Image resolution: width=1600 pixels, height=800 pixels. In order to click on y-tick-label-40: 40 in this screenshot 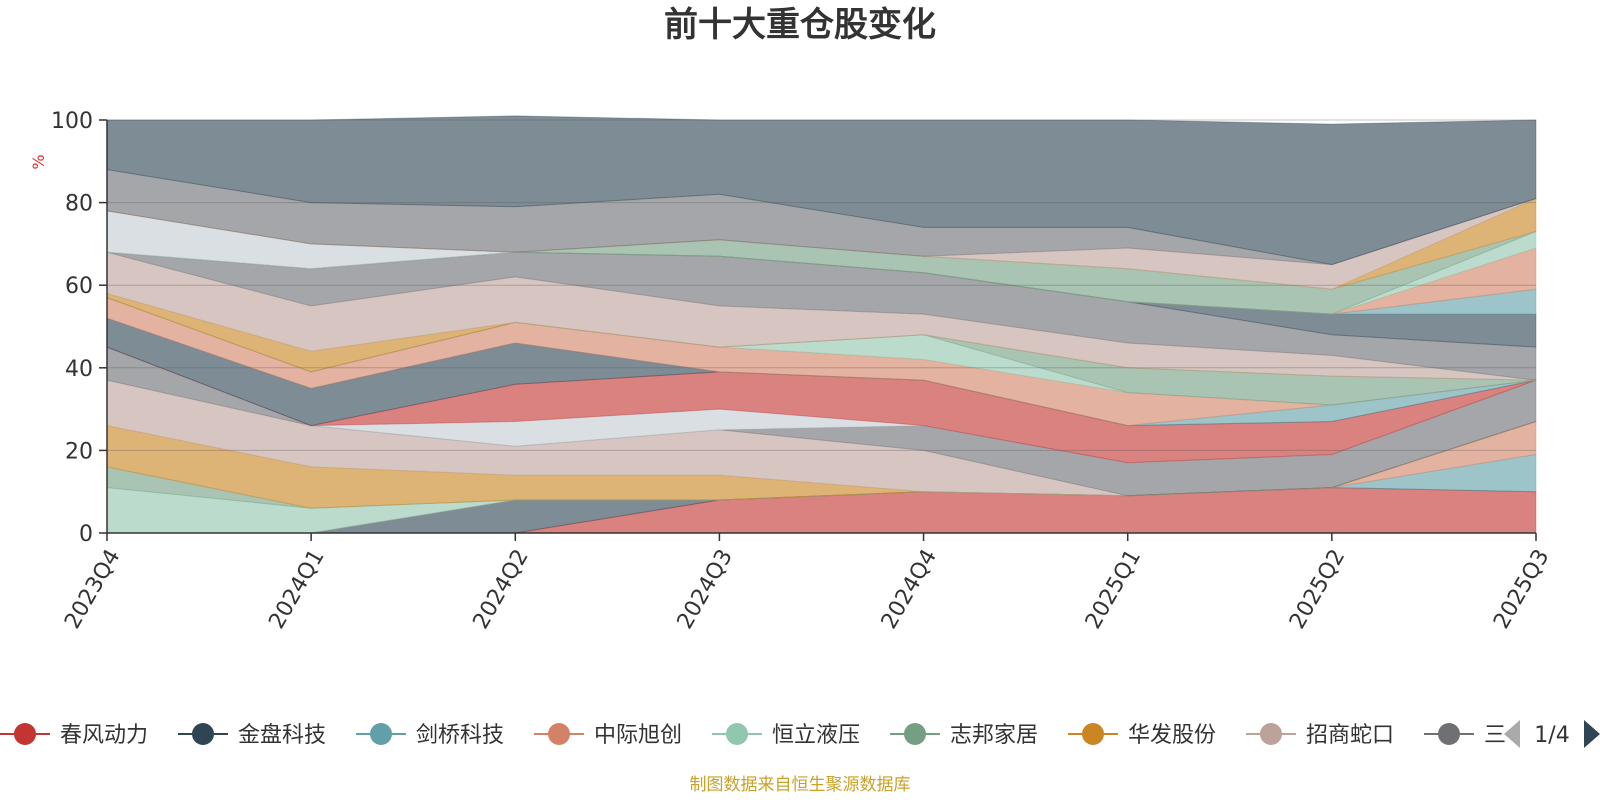, I will do `click(79, 369)`.